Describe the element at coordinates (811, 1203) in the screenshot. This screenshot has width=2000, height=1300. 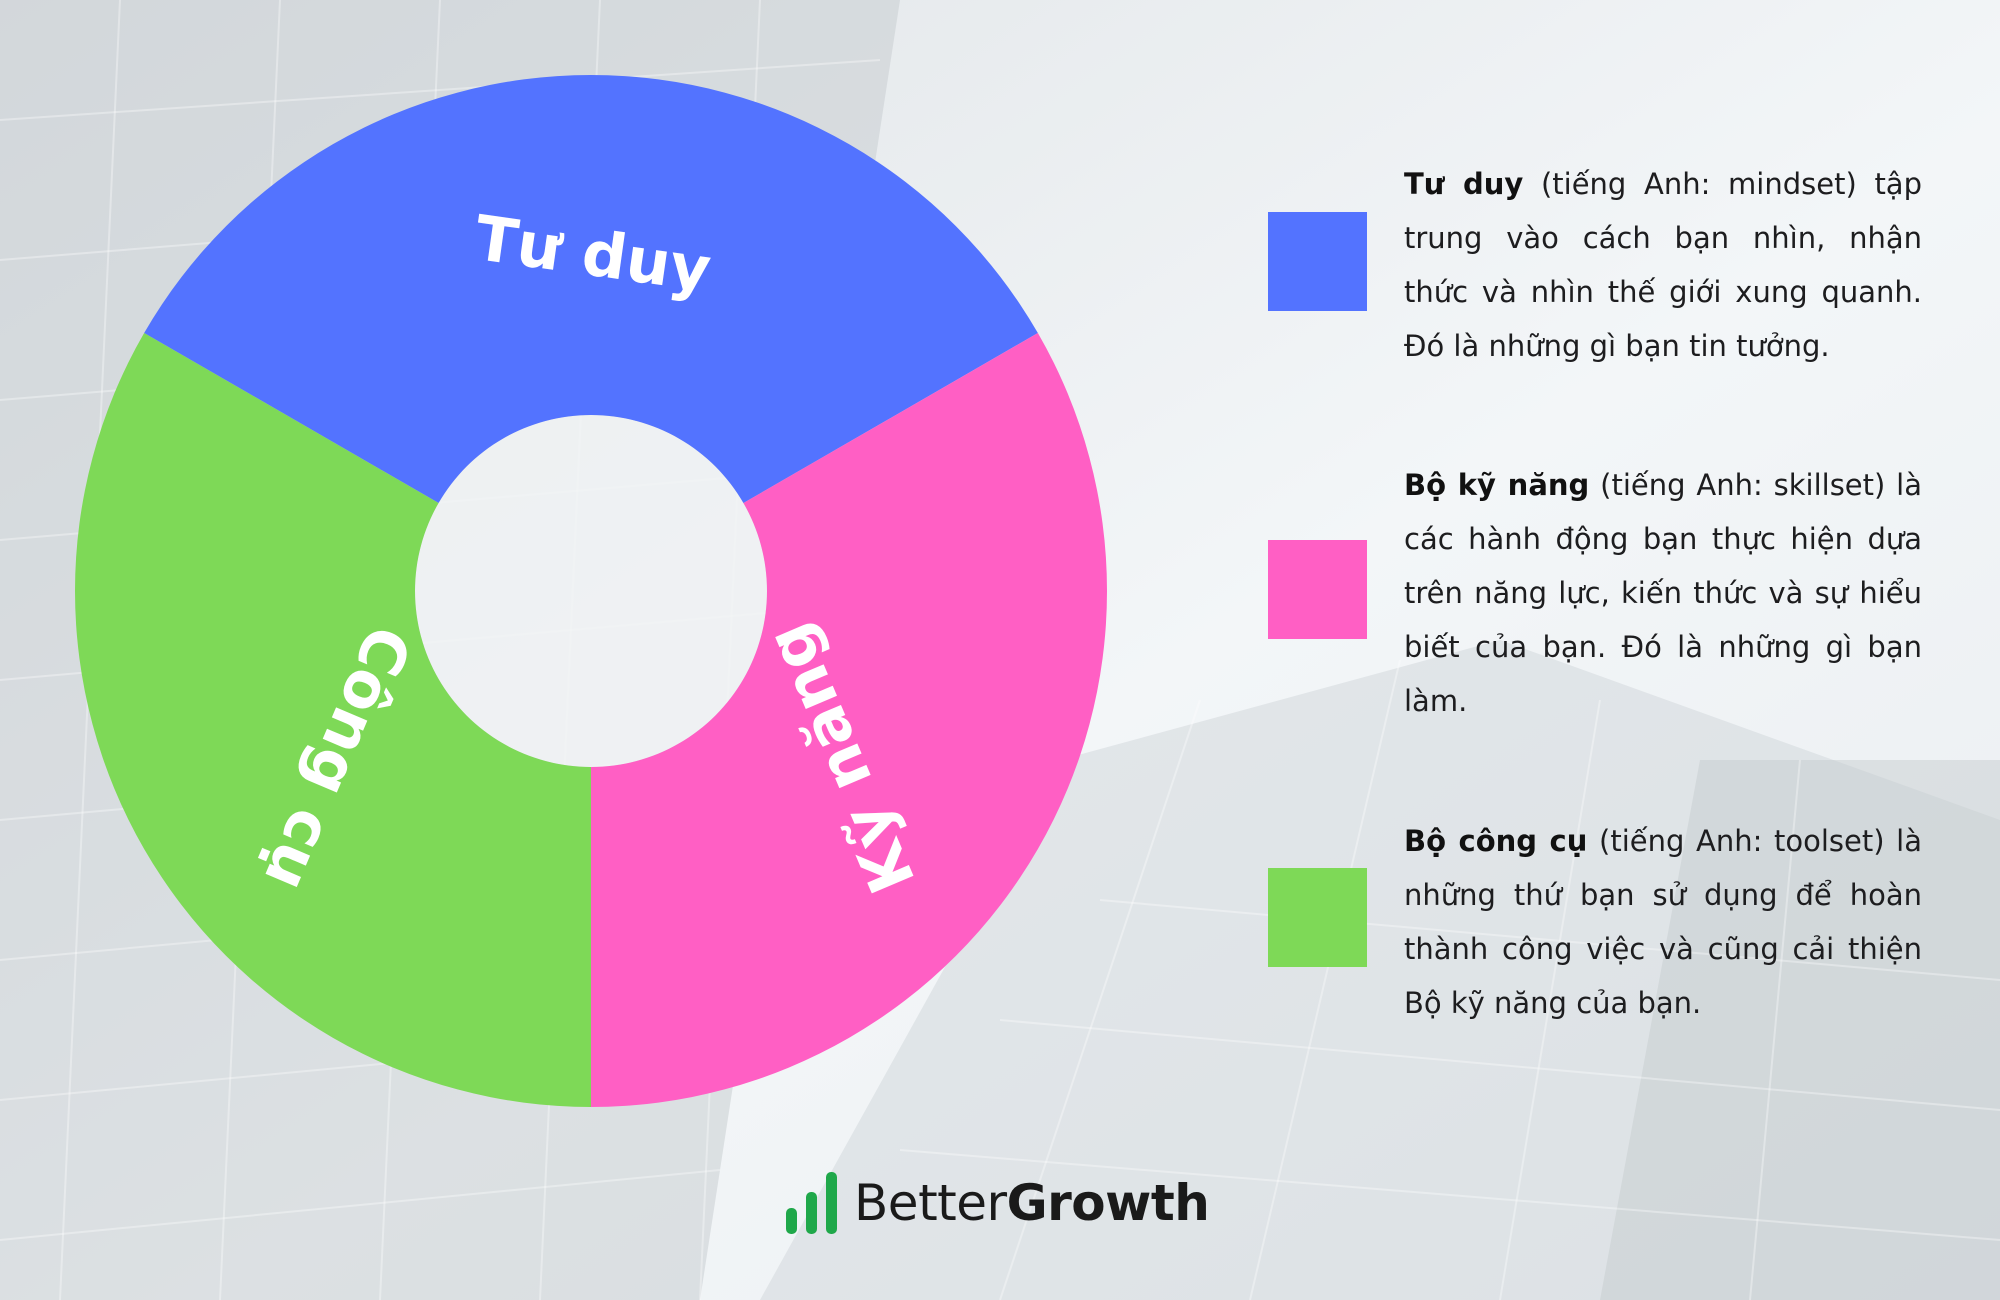
I see `bar-chart-icon` at that location.